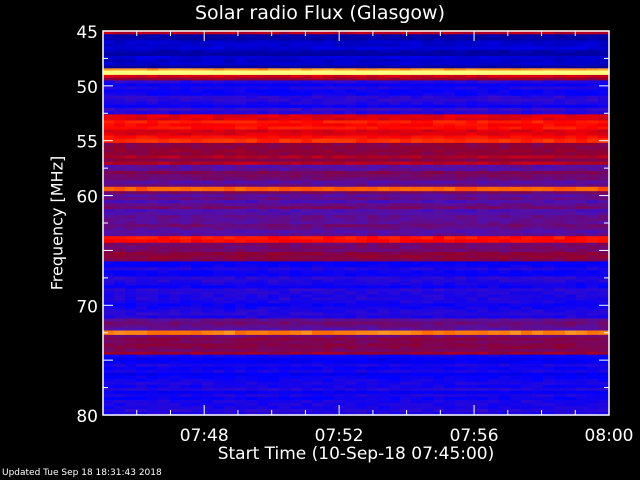 This screenshot has height=480, width=640. Describe the element at coordinates (320, 13) in the screenshot. I see `chart-title: Solar radio Flux (Glasgow)` at that location.